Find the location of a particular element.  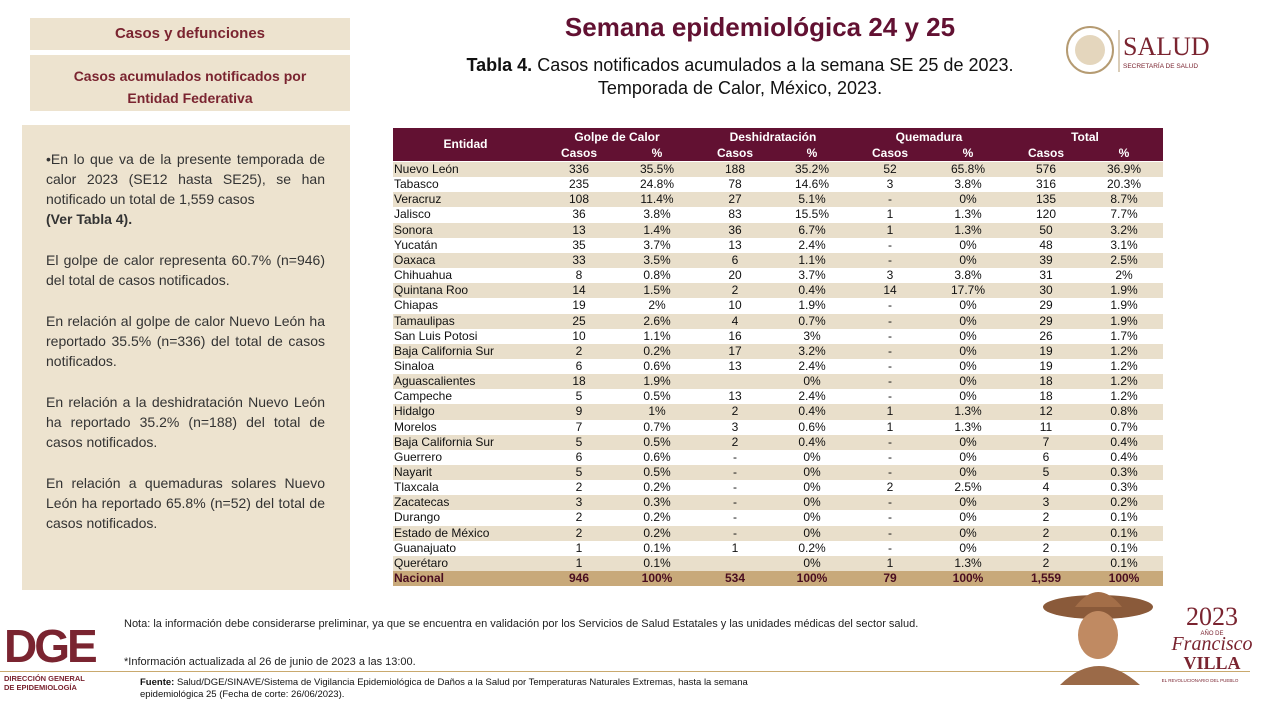

entity-cell: Estado de México is located at coordinates (442, 532).